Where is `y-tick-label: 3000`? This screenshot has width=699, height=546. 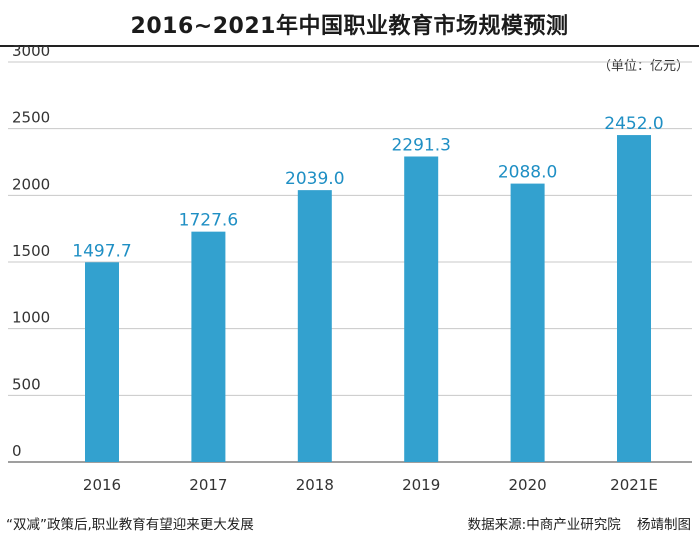
y-tick-label: 3000 is located at coordinates (31, 51).